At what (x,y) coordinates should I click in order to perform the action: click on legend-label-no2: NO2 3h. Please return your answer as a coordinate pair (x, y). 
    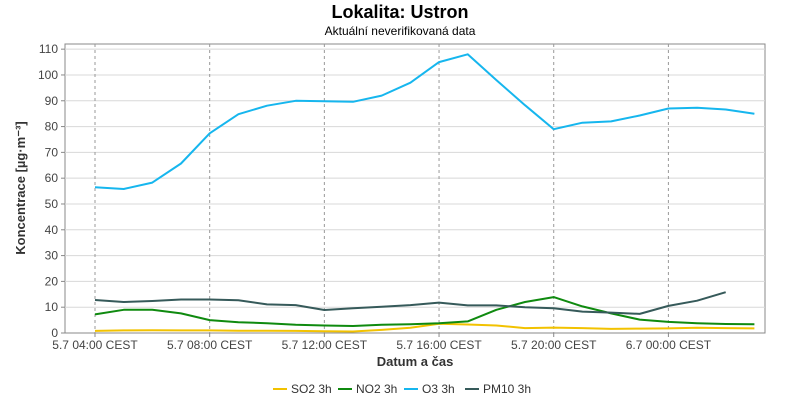
    Looking at the image, I should click on (376, 389).